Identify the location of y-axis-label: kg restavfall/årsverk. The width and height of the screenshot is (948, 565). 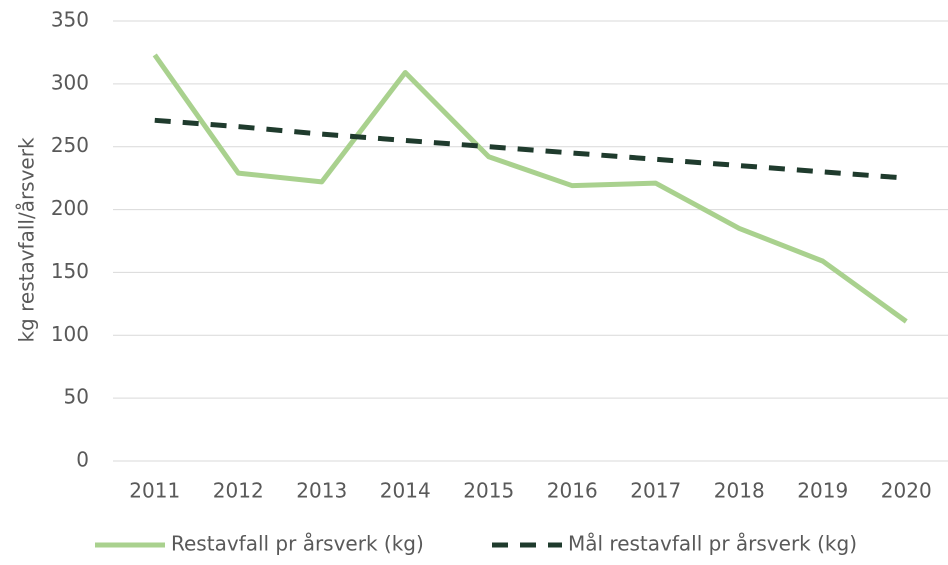
(27, 239).